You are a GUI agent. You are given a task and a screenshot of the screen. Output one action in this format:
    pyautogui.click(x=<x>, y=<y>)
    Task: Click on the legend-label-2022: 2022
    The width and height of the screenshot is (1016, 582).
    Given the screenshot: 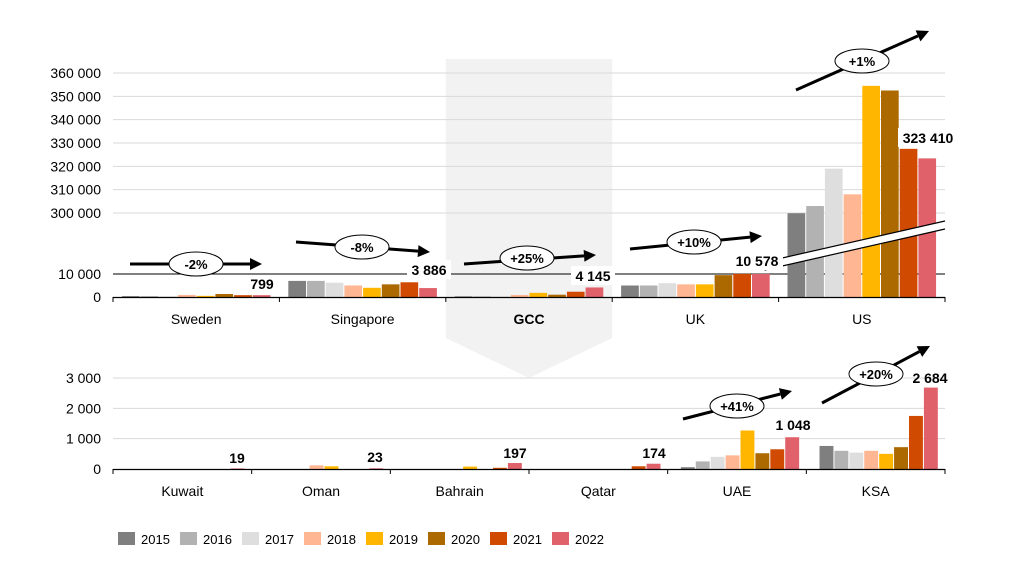 What is the action you would take?
    pyautogui.click(x=589, y=539)
    